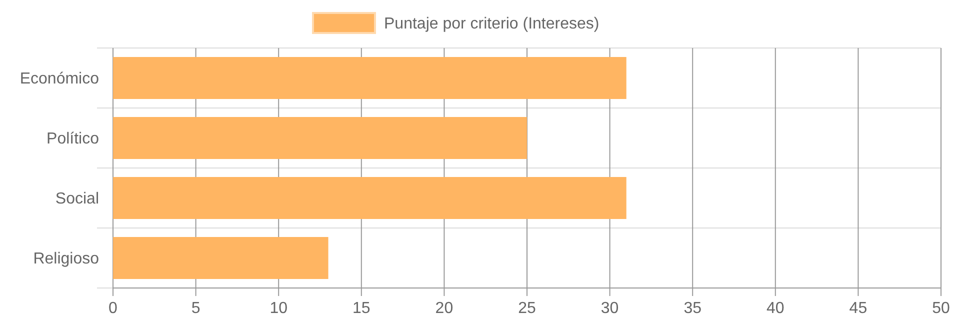 The image size is (955, 330). I want to click on x-tick-label: 30, so click(609, 308).